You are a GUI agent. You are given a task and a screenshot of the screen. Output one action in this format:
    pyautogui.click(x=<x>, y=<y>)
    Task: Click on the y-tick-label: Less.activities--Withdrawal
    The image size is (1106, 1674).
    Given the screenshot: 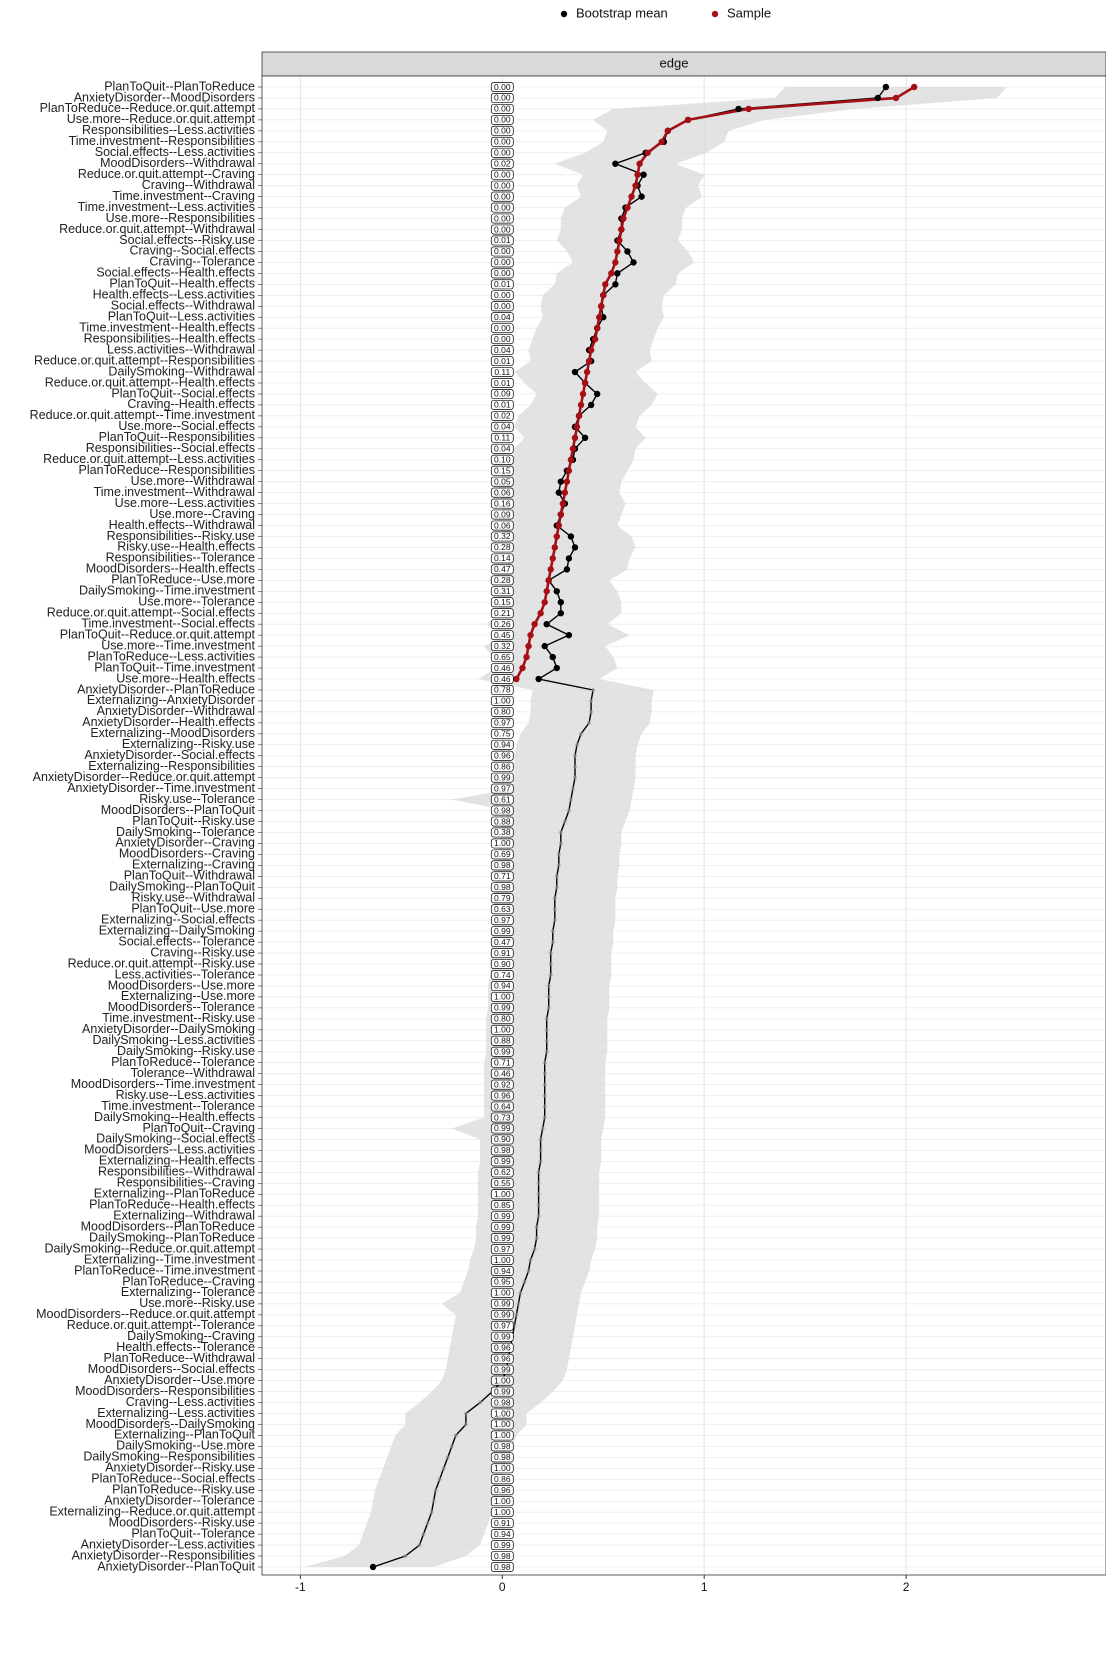 What is the action you would take?
    pyautogui.click(x=181, y=349)
    